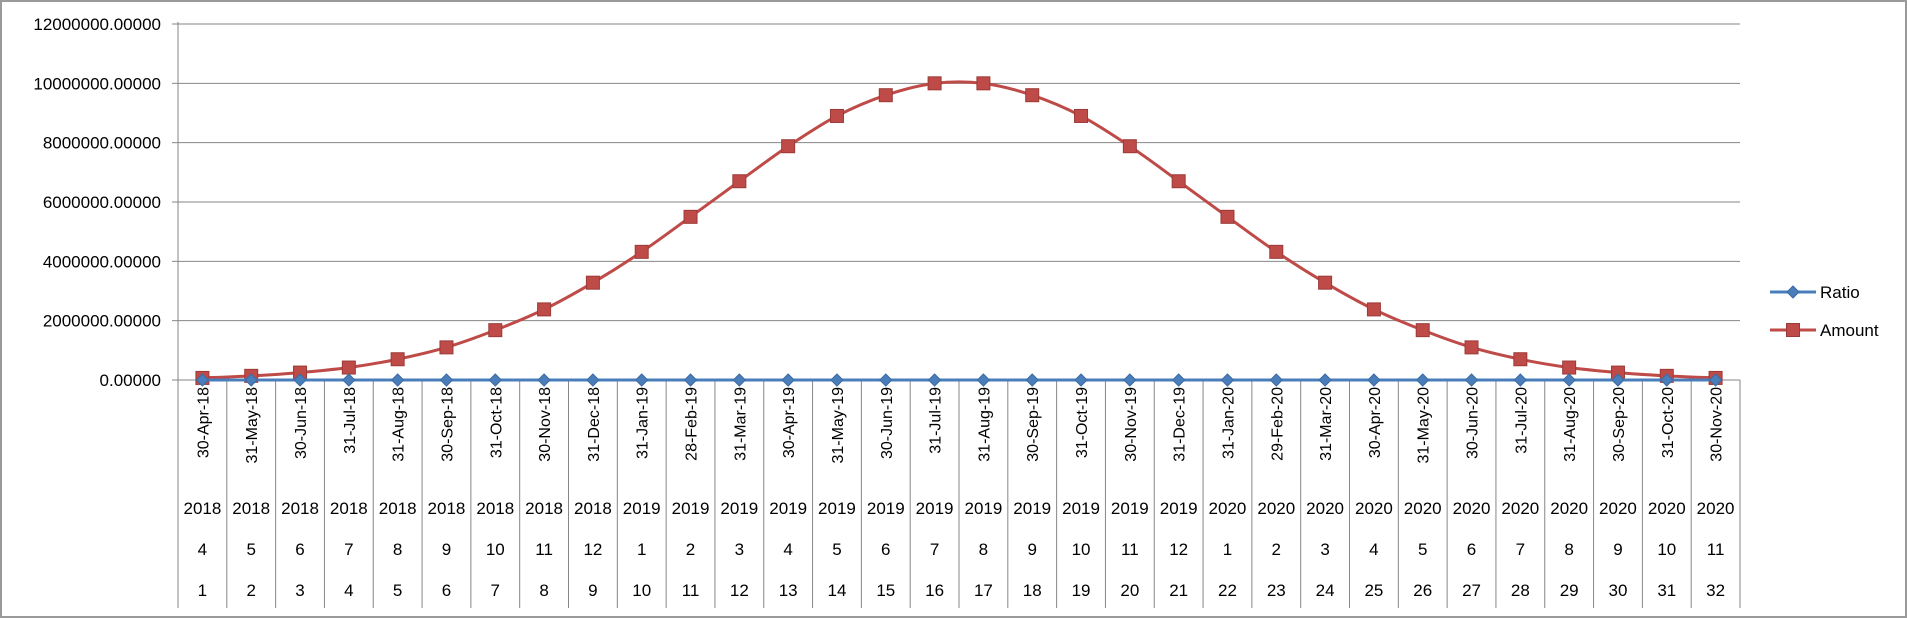 This screenshot has height=618, width=1907. I want to click on x-category-label: 30-Jun-19, so click(887, 423).